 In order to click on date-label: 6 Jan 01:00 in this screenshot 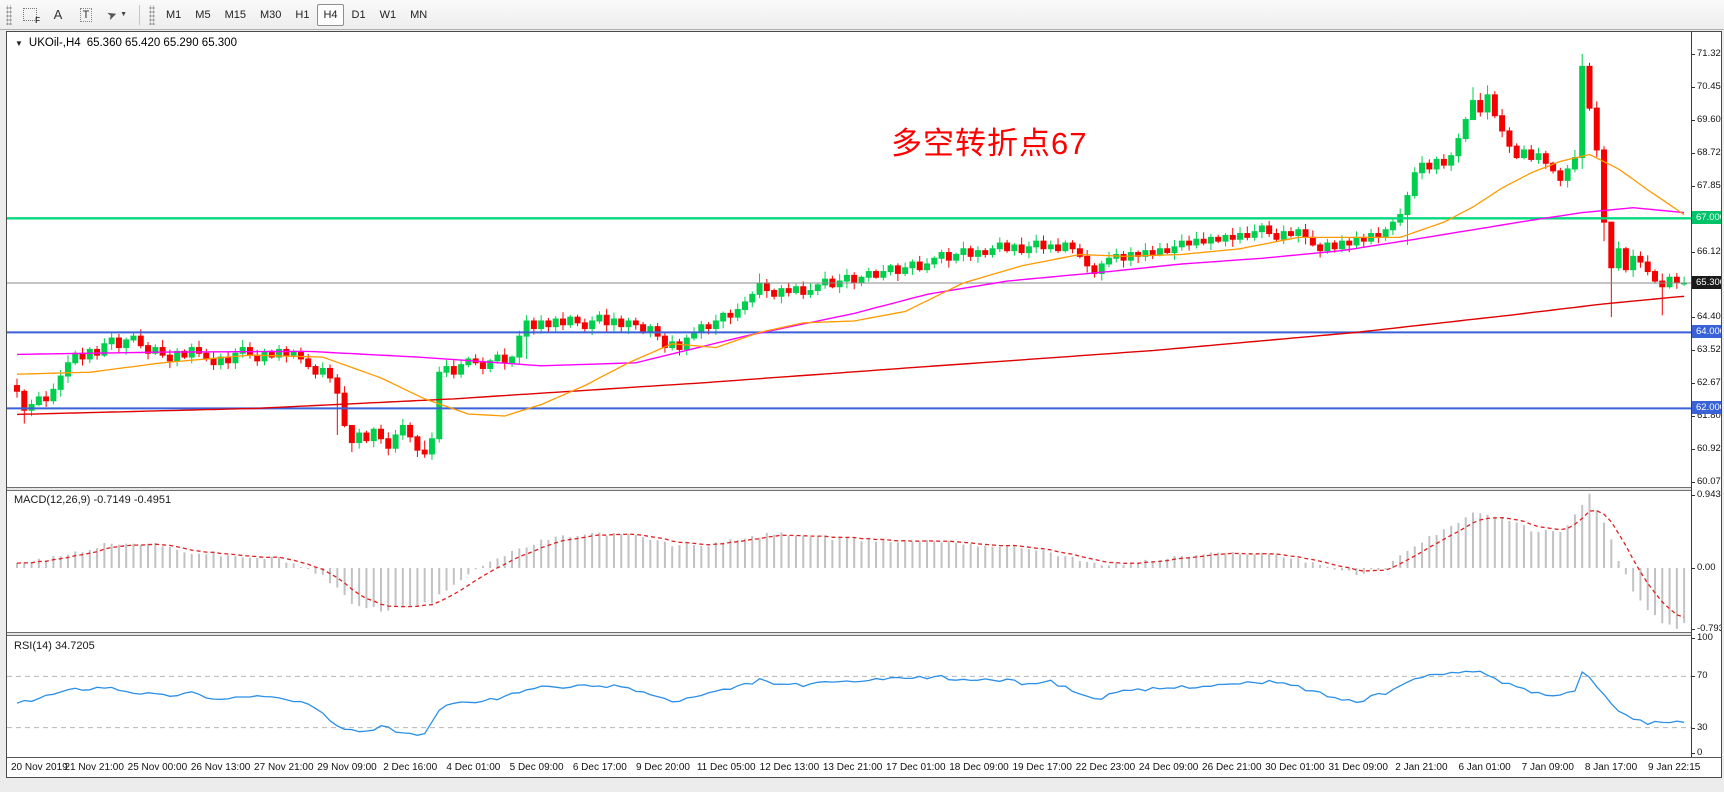, I will do `click(1484, 767)`.